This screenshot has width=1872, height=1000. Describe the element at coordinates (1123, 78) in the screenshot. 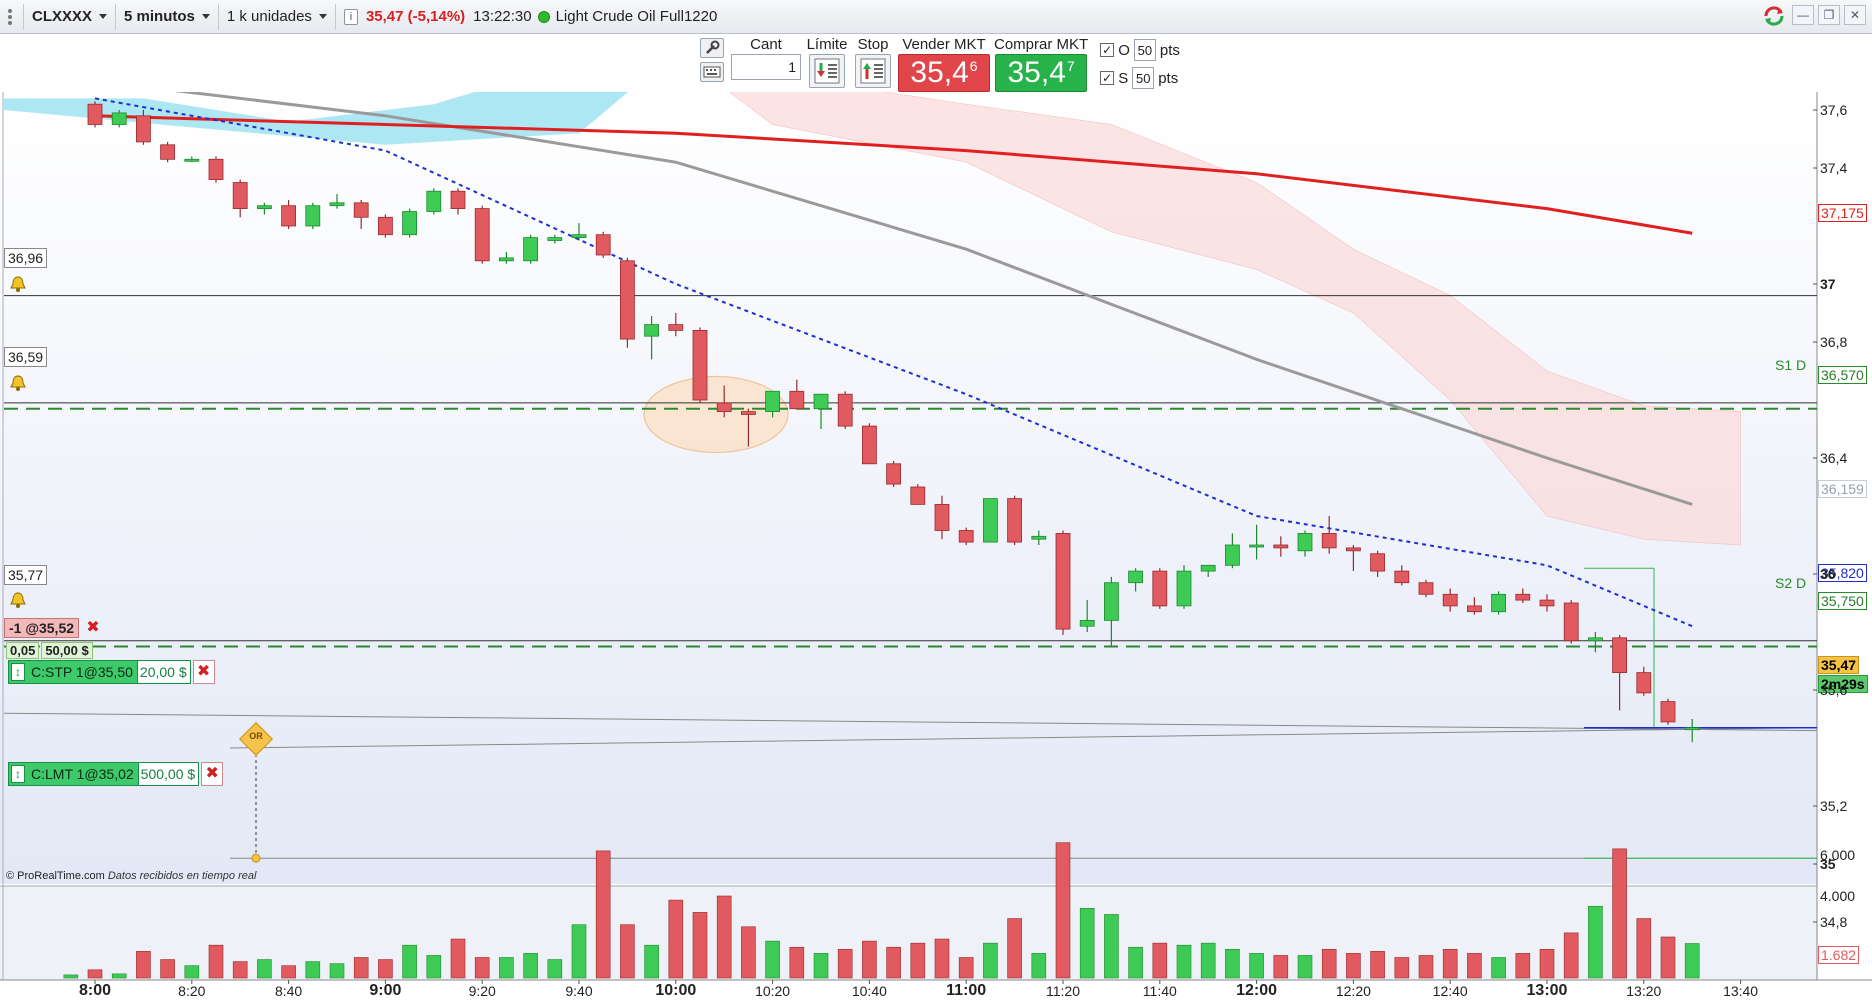

I see `stop-s-label: S` at that location.